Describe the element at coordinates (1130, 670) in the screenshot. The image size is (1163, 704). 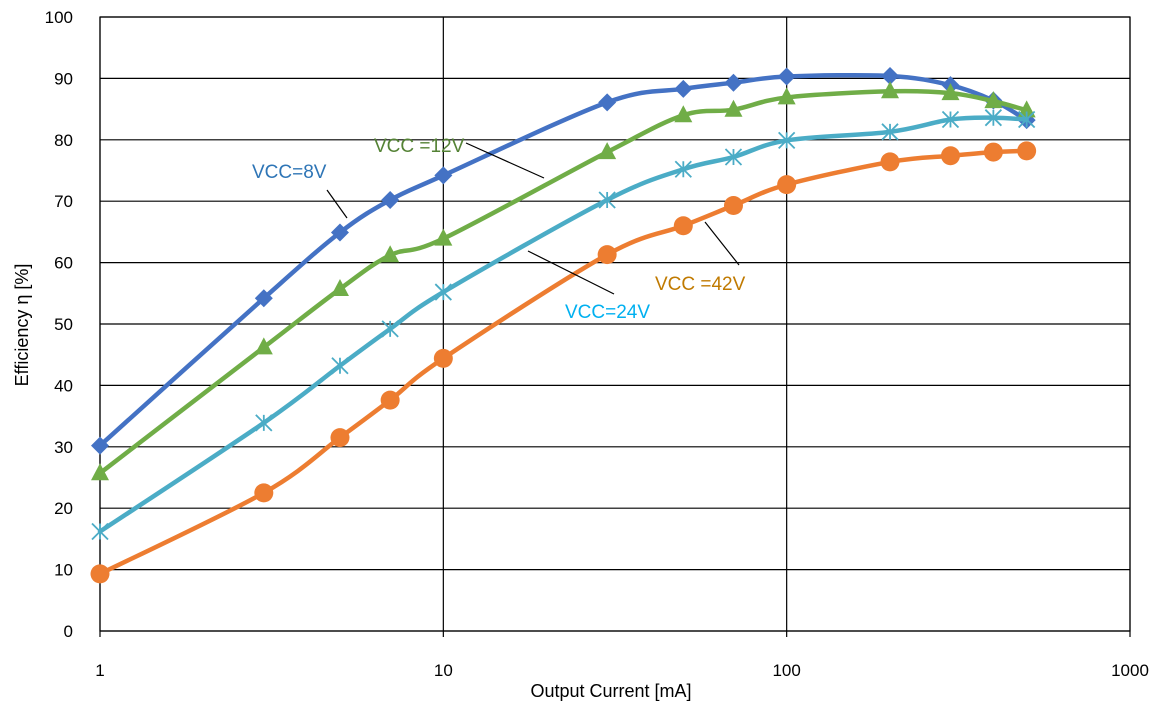
I see `x-tick-label: 1000` at that location.